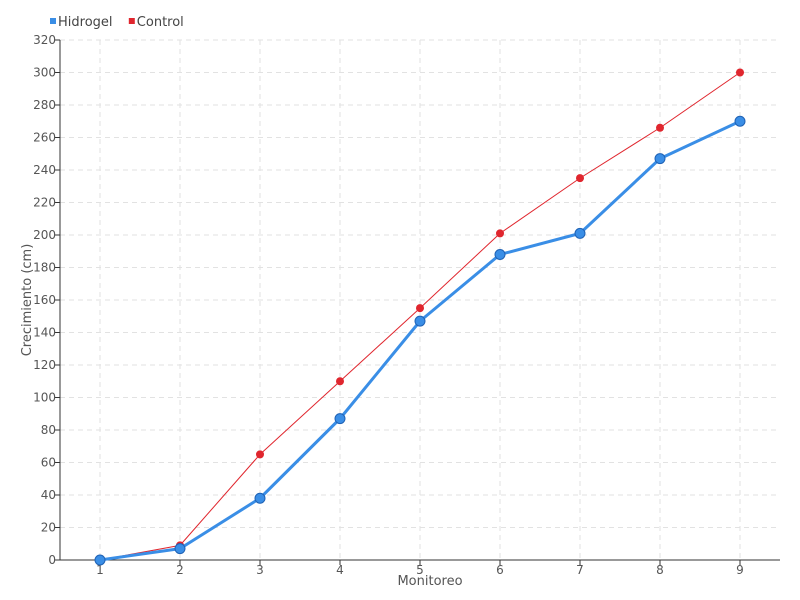 This screenshot has height=600, width=800. What do you see at coordinates (48, 495) in the screenshot?
I see `y-tick-label: 40` at bounding box center [48, 495].